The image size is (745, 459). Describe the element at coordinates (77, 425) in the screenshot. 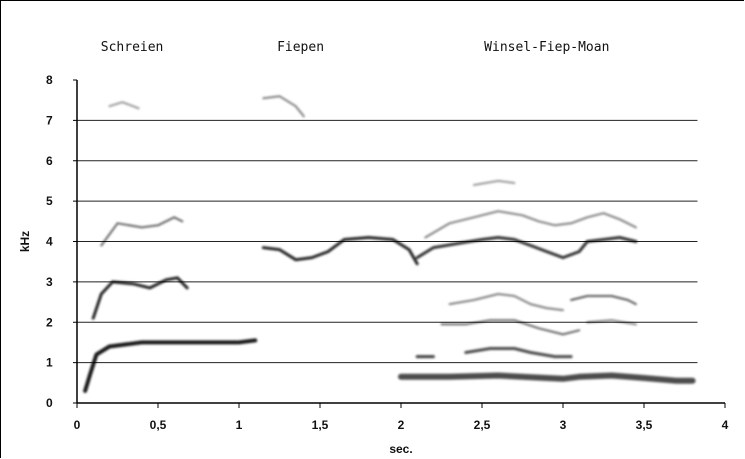

I see `x-tick-label: 0` at that location.